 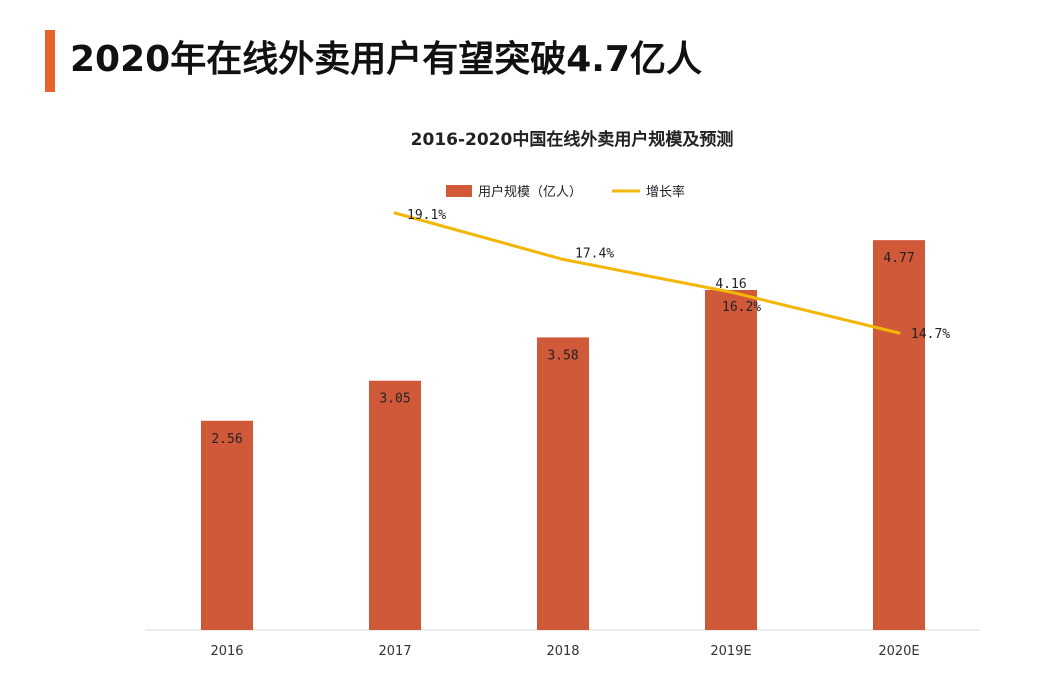 What do you see at coordinates (899, 333) in the screenshot?
I see `growth-rate-point-2020E` at bounding box center [899, 333].